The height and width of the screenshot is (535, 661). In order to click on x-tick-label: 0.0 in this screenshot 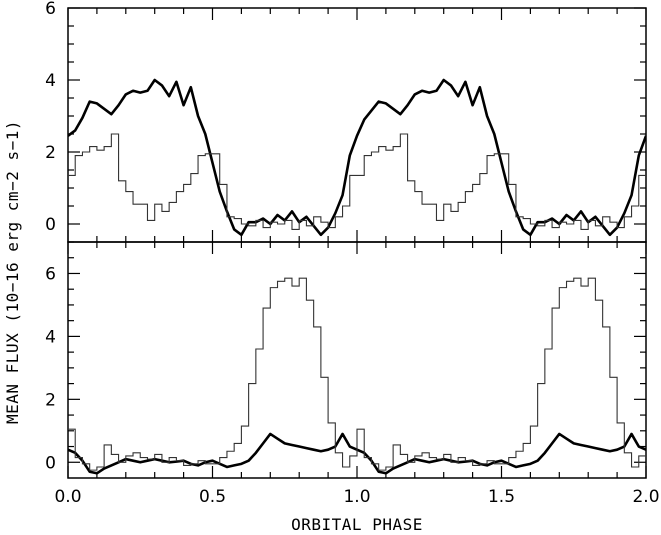, I will do `click(67, 497)`.